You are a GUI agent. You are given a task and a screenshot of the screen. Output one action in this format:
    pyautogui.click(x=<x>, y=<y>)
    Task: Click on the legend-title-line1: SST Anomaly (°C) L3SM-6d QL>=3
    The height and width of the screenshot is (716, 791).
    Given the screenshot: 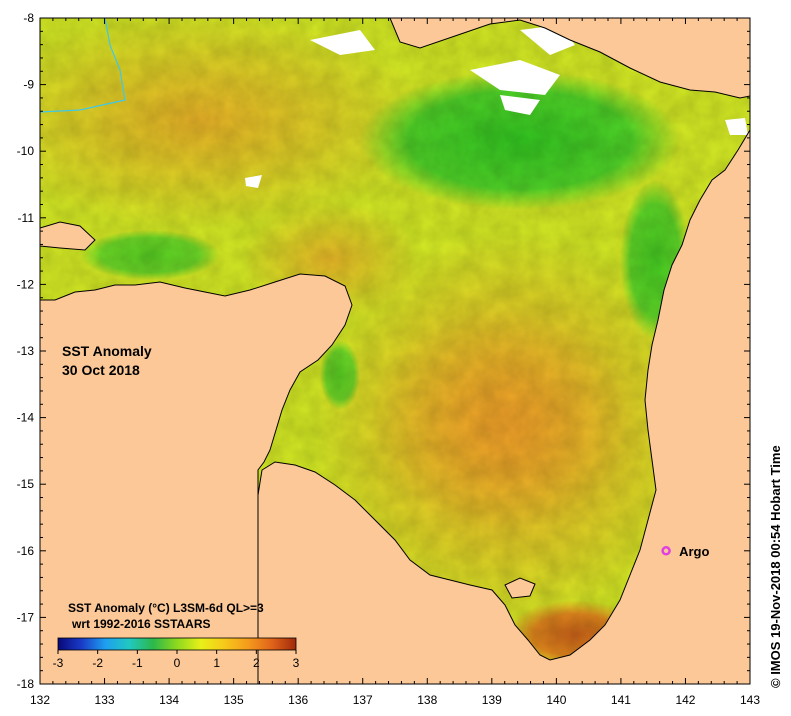 What is the action you would take?
    pyautogui.click(x=166, y=608)
    